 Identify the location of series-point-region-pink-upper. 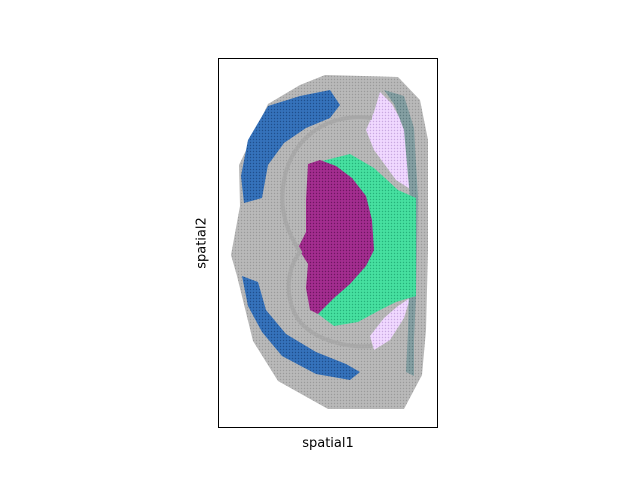
(392, 143).